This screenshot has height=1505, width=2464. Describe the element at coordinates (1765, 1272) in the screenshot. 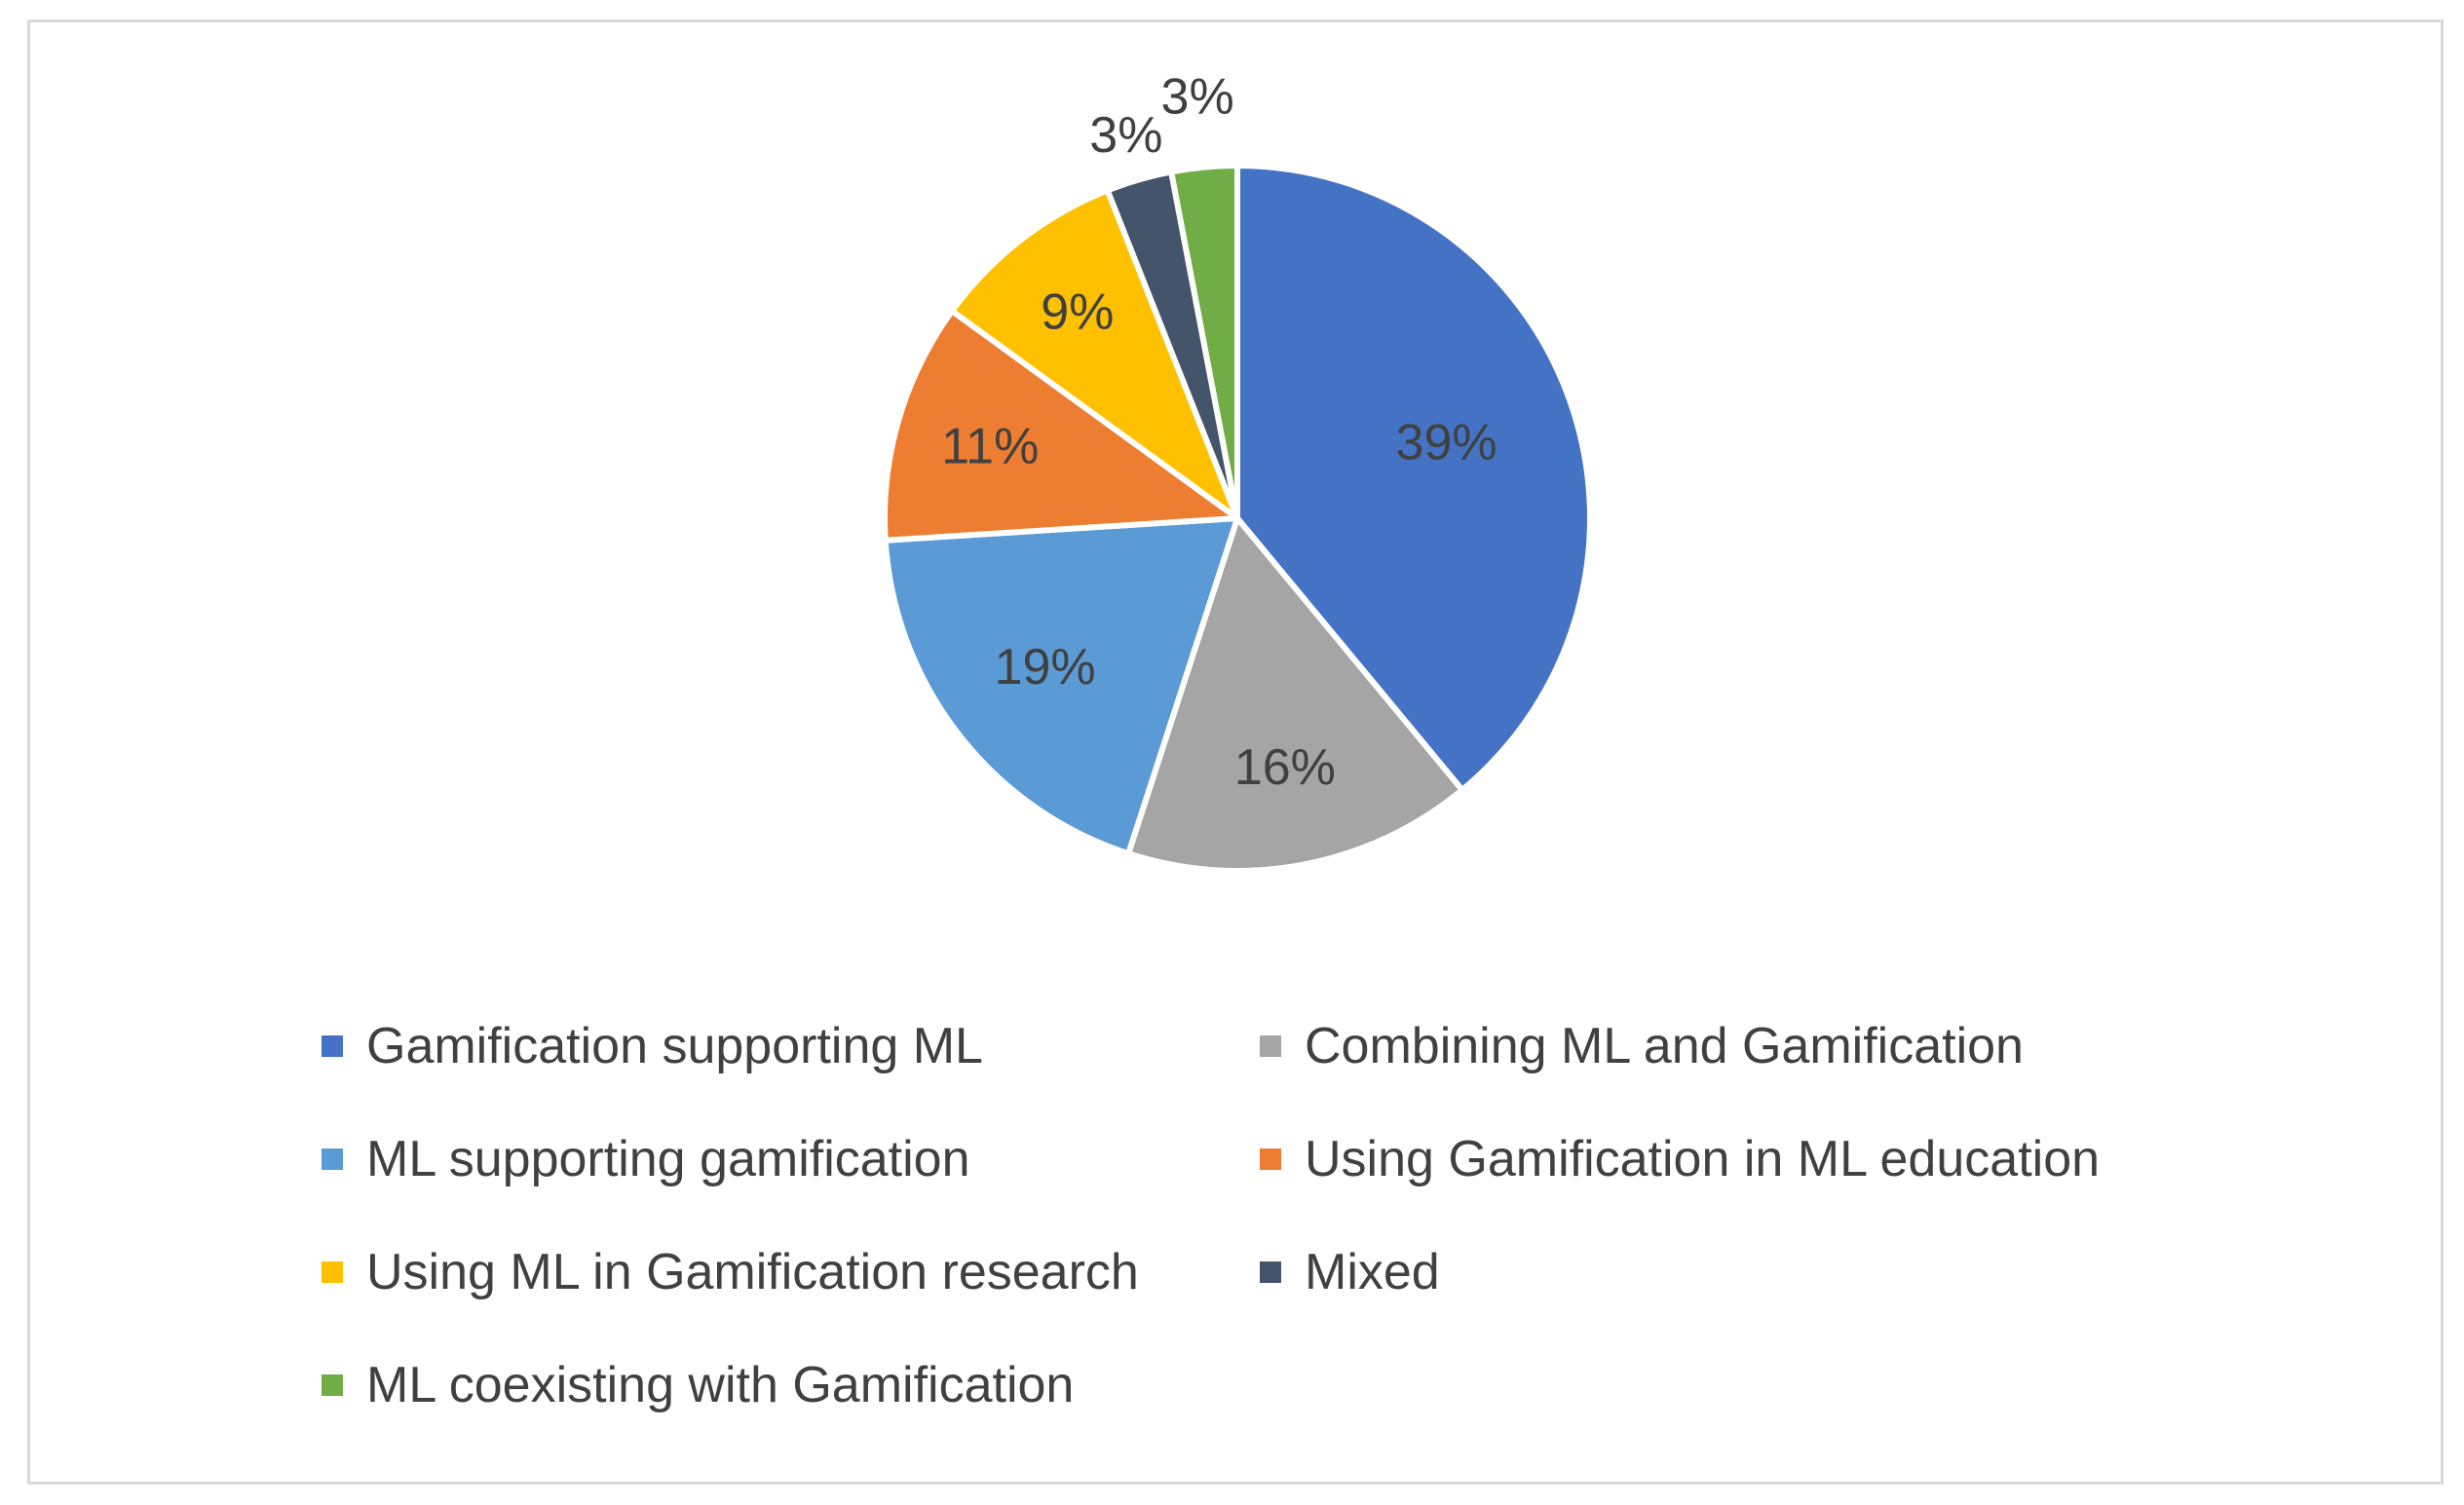

I see `legend-item-mixed: Mixed` at that location.